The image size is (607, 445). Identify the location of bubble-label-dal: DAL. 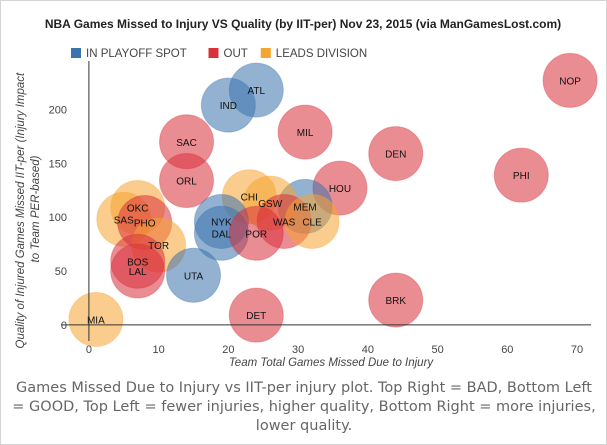
(222, 234).